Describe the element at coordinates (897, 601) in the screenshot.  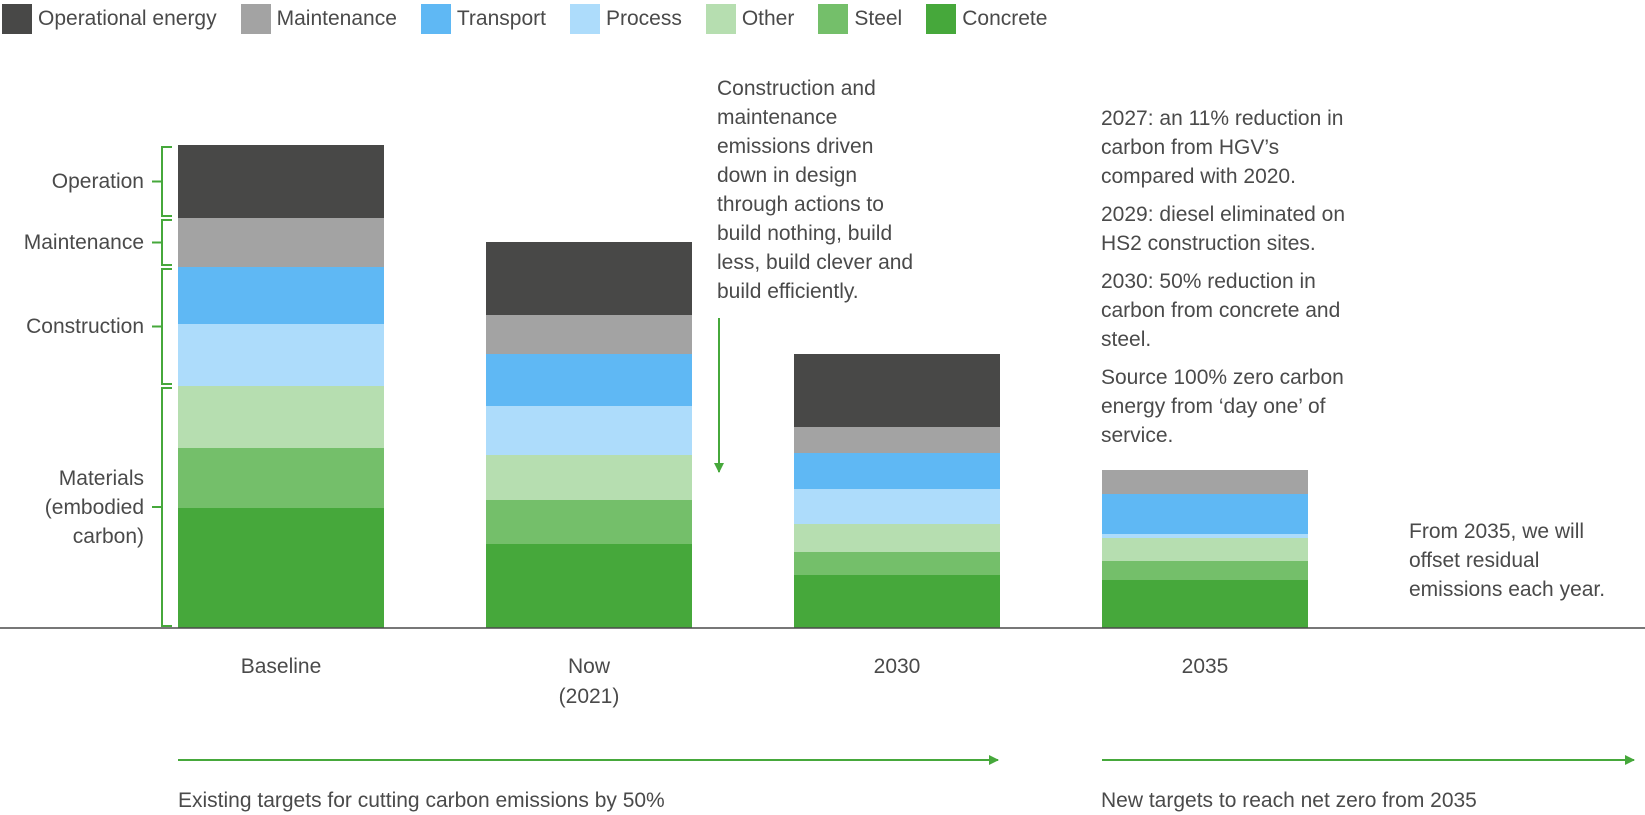
I see `bar-segment-concrete-2030` at that location.